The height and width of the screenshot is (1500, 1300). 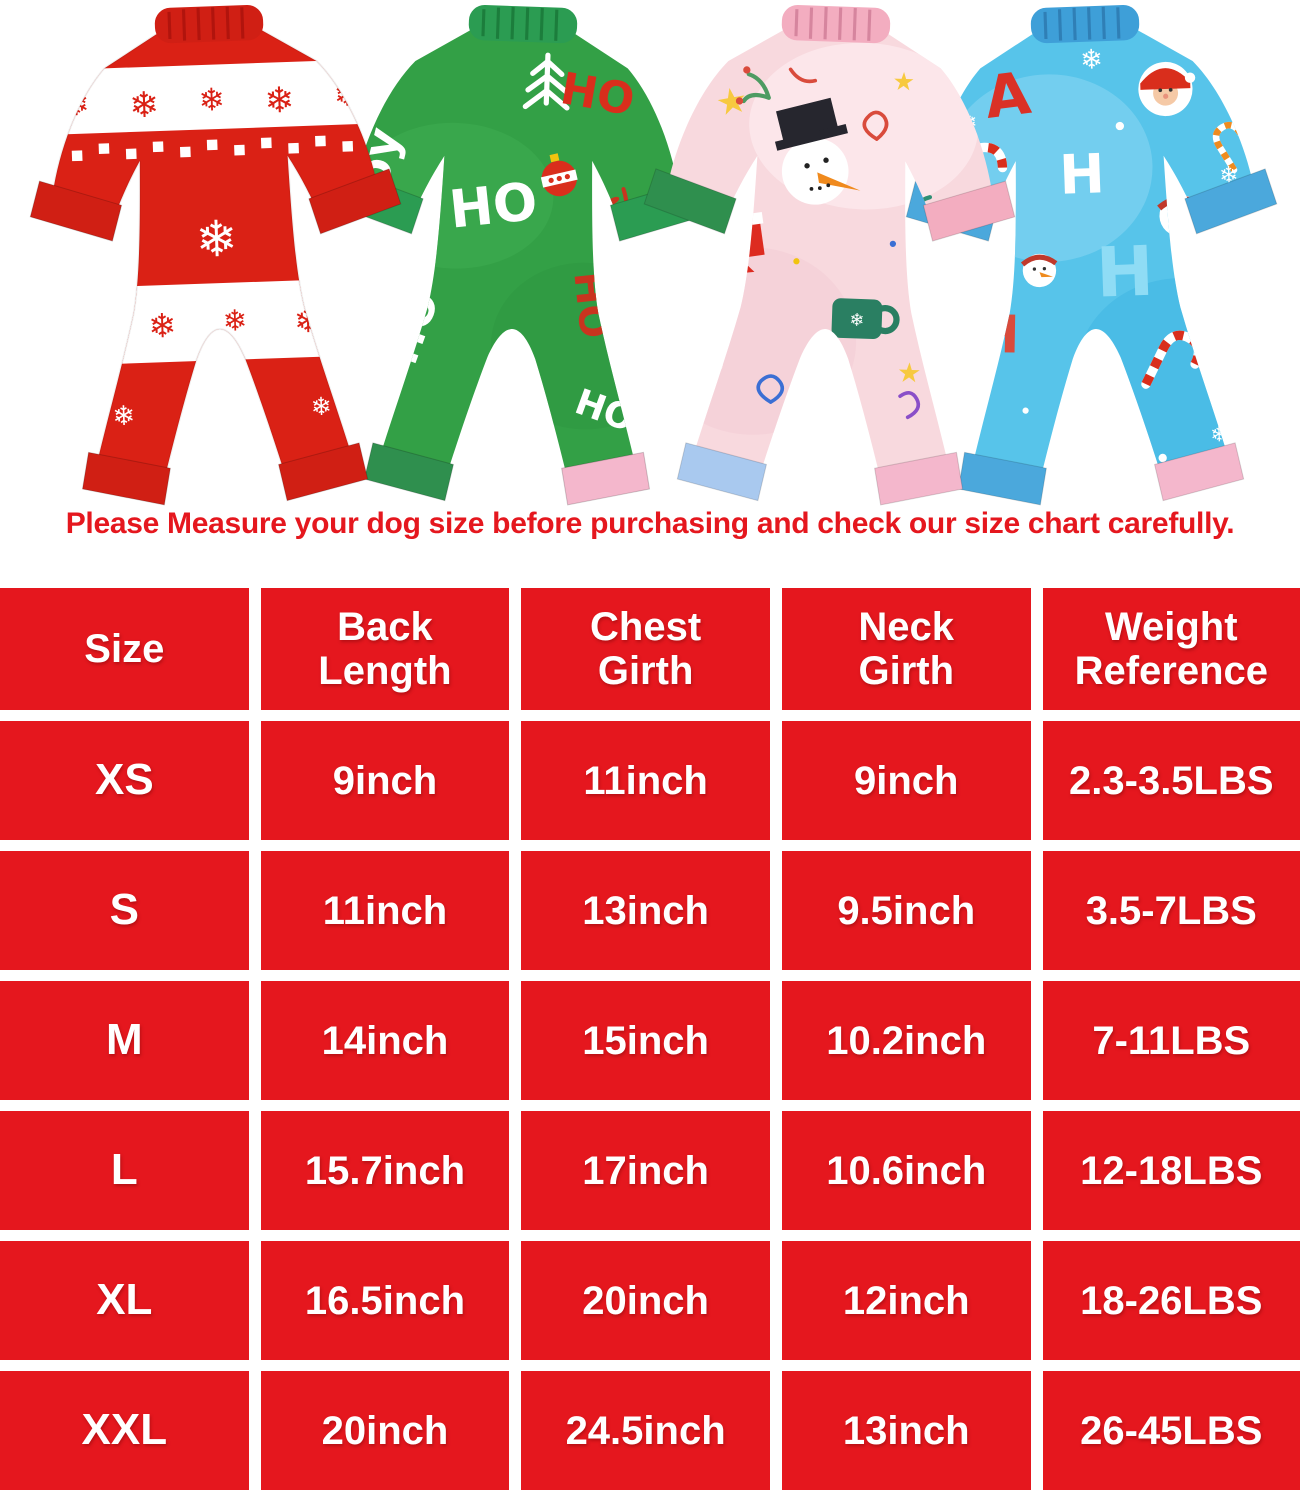 What do you see at coordinates (712, 355) in the screenshot?
I see `bunny-motif` at bounding box center [712, 355].